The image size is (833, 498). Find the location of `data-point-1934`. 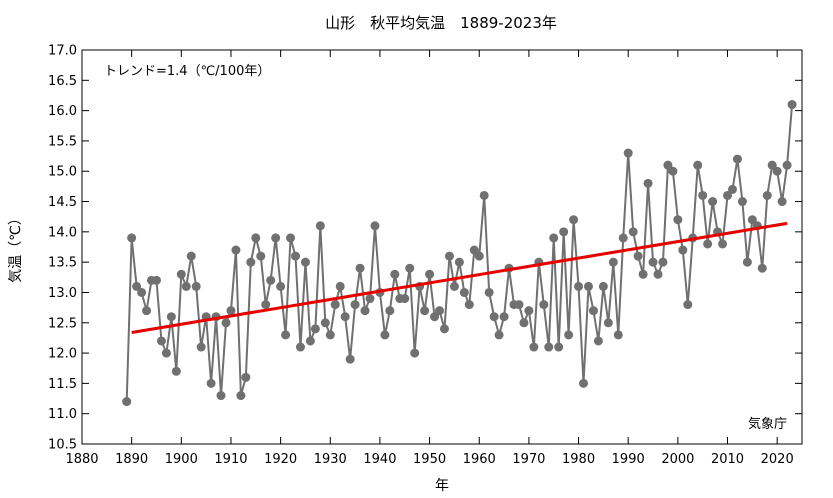

data-point-1934 is located at coordinates (350, 359).